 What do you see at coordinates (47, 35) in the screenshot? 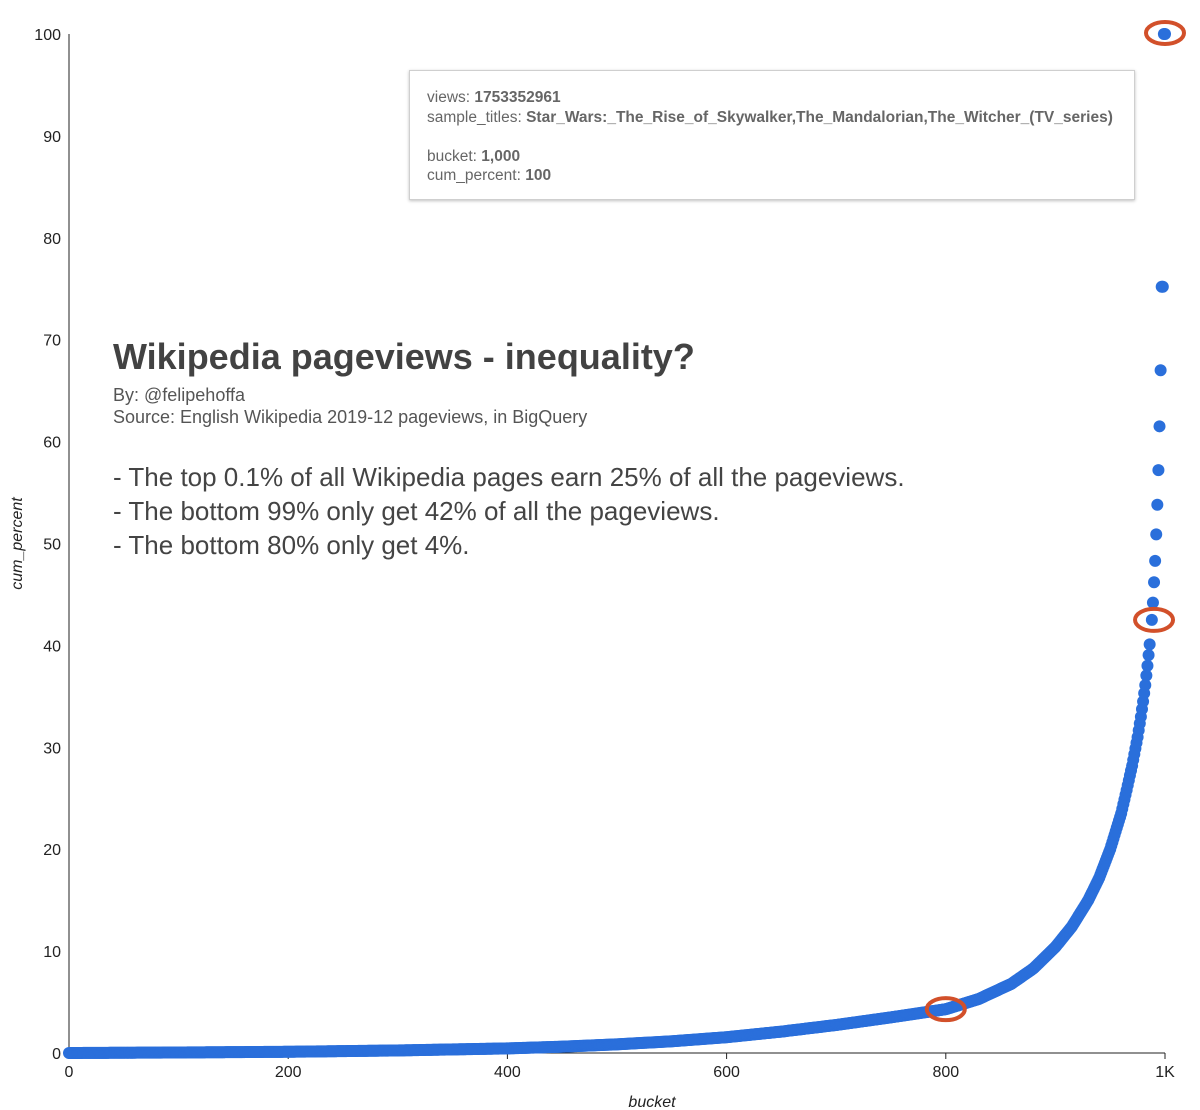
I see `y-tick-label: 100` at bounding box center [47, 35].